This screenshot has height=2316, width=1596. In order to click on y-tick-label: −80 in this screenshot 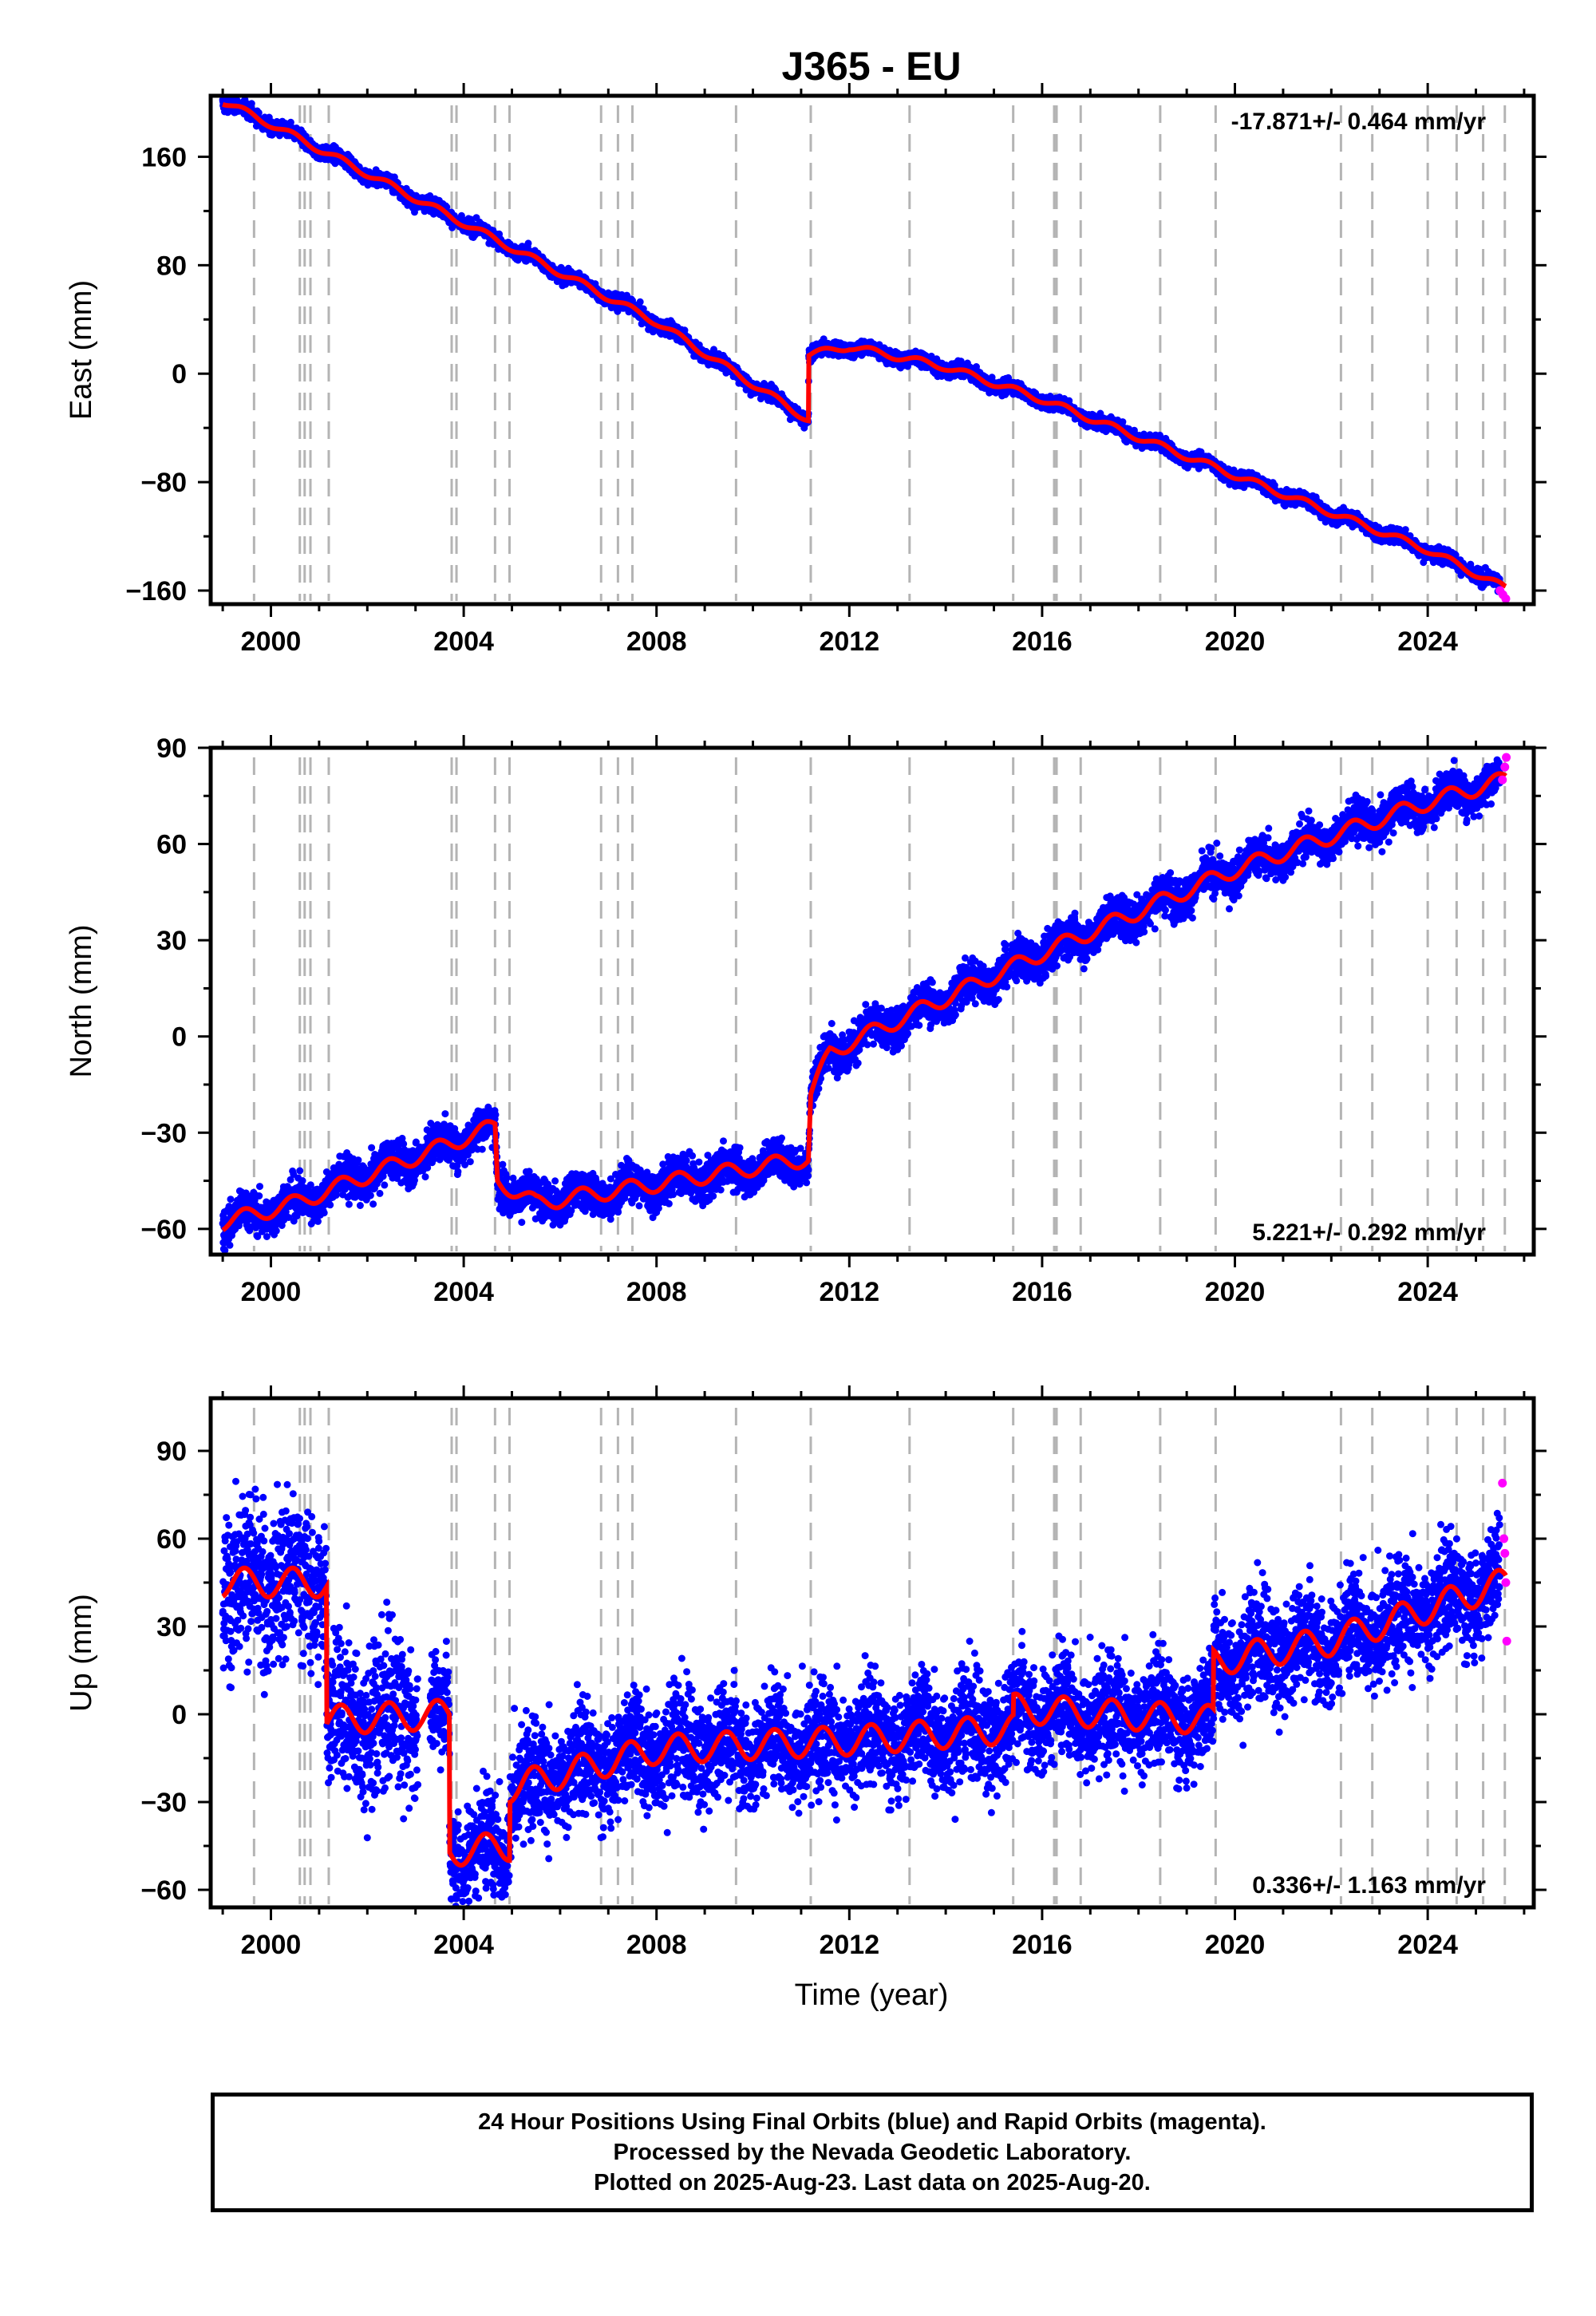, I will do `click(163, 483)`.